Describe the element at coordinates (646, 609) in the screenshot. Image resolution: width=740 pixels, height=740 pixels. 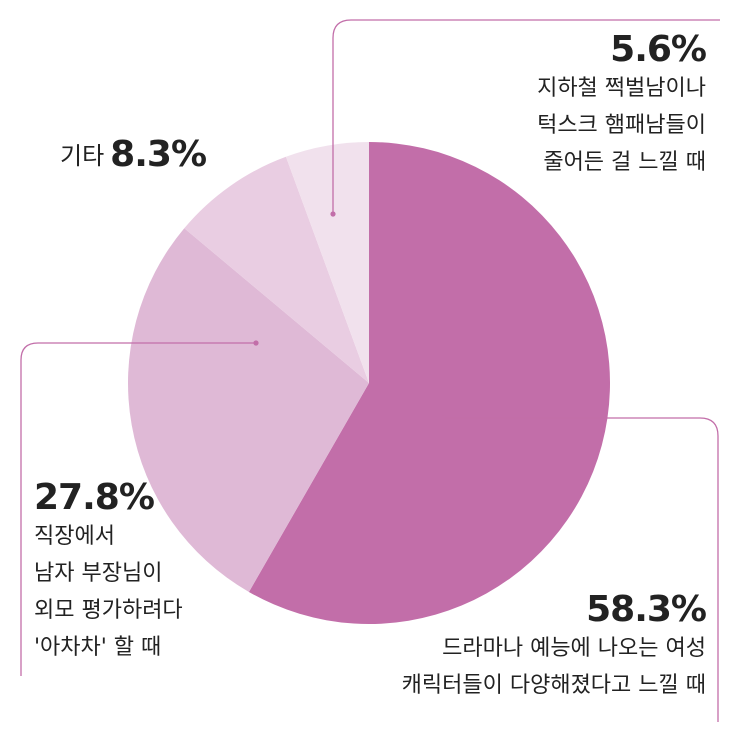
I see `slice-percent-label: 58.3%` at that location.